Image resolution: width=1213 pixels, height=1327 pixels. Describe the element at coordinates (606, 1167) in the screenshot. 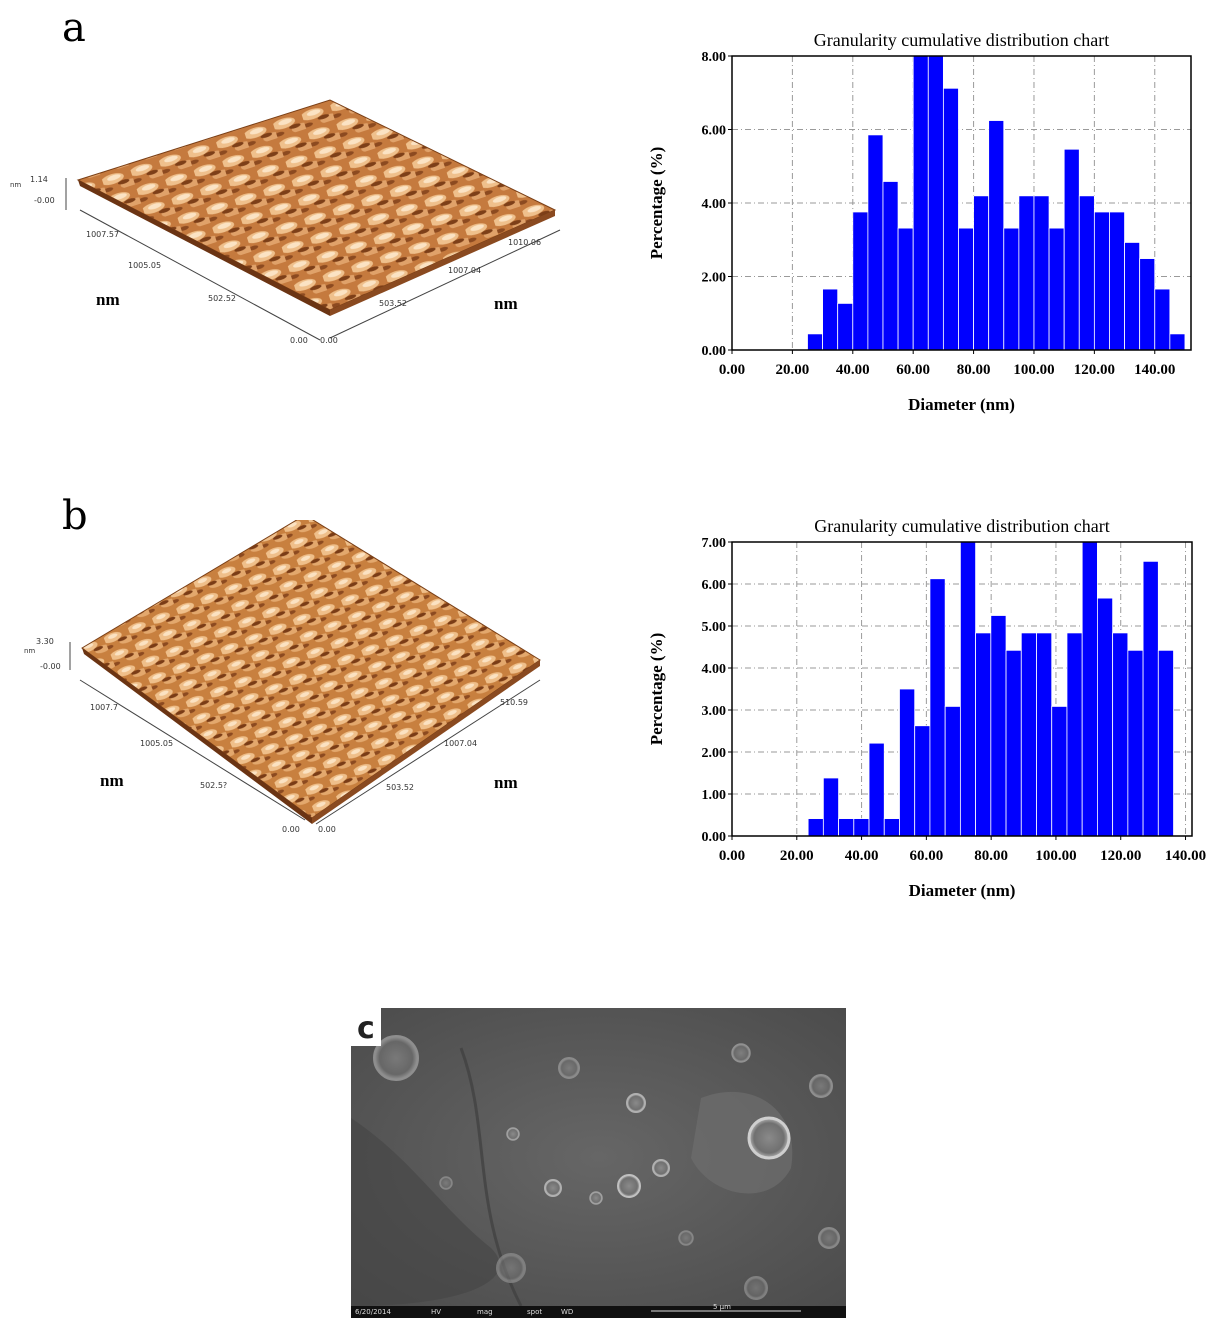

I see `sem-particles` at that location.